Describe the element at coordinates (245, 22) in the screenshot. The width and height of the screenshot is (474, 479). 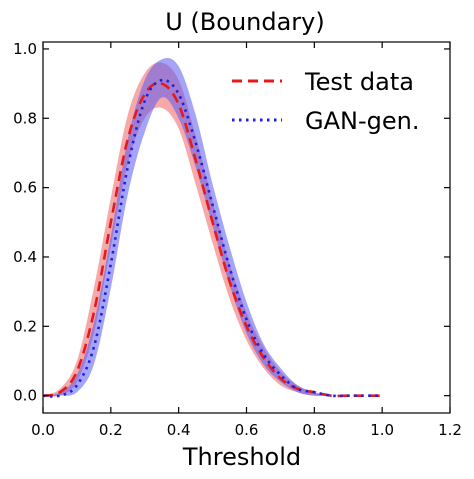
I see `chart-title: U (Boundary)` at that location.